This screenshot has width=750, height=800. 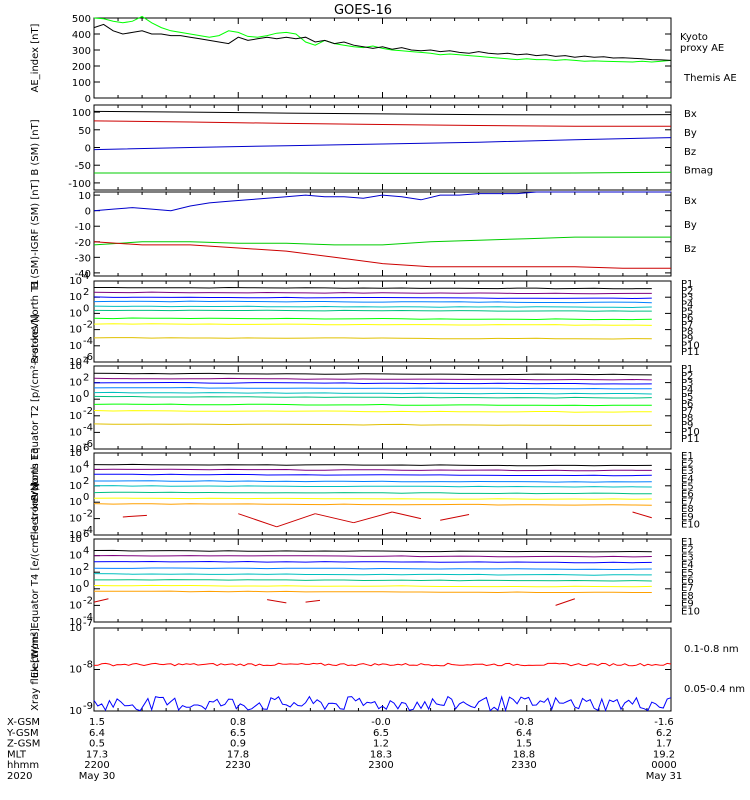 I want to click on legend-label: E1, so click(x=687, y=456).